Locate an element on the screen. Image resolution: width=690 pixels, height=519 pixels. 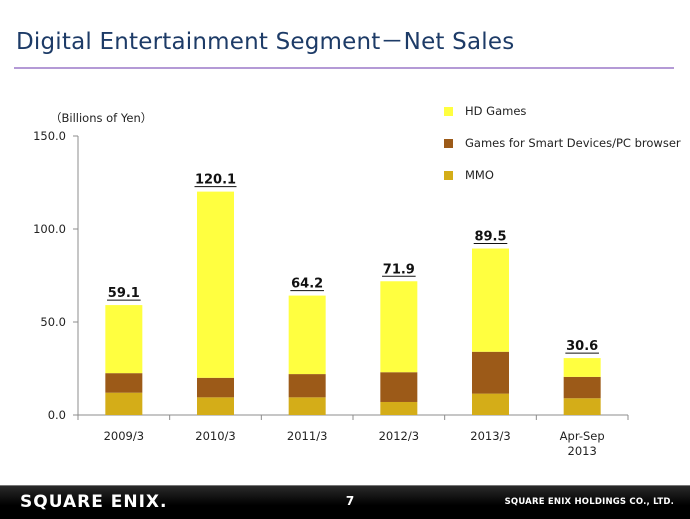
x-category-label: 2011/3 is located at coordinates (307, 436).